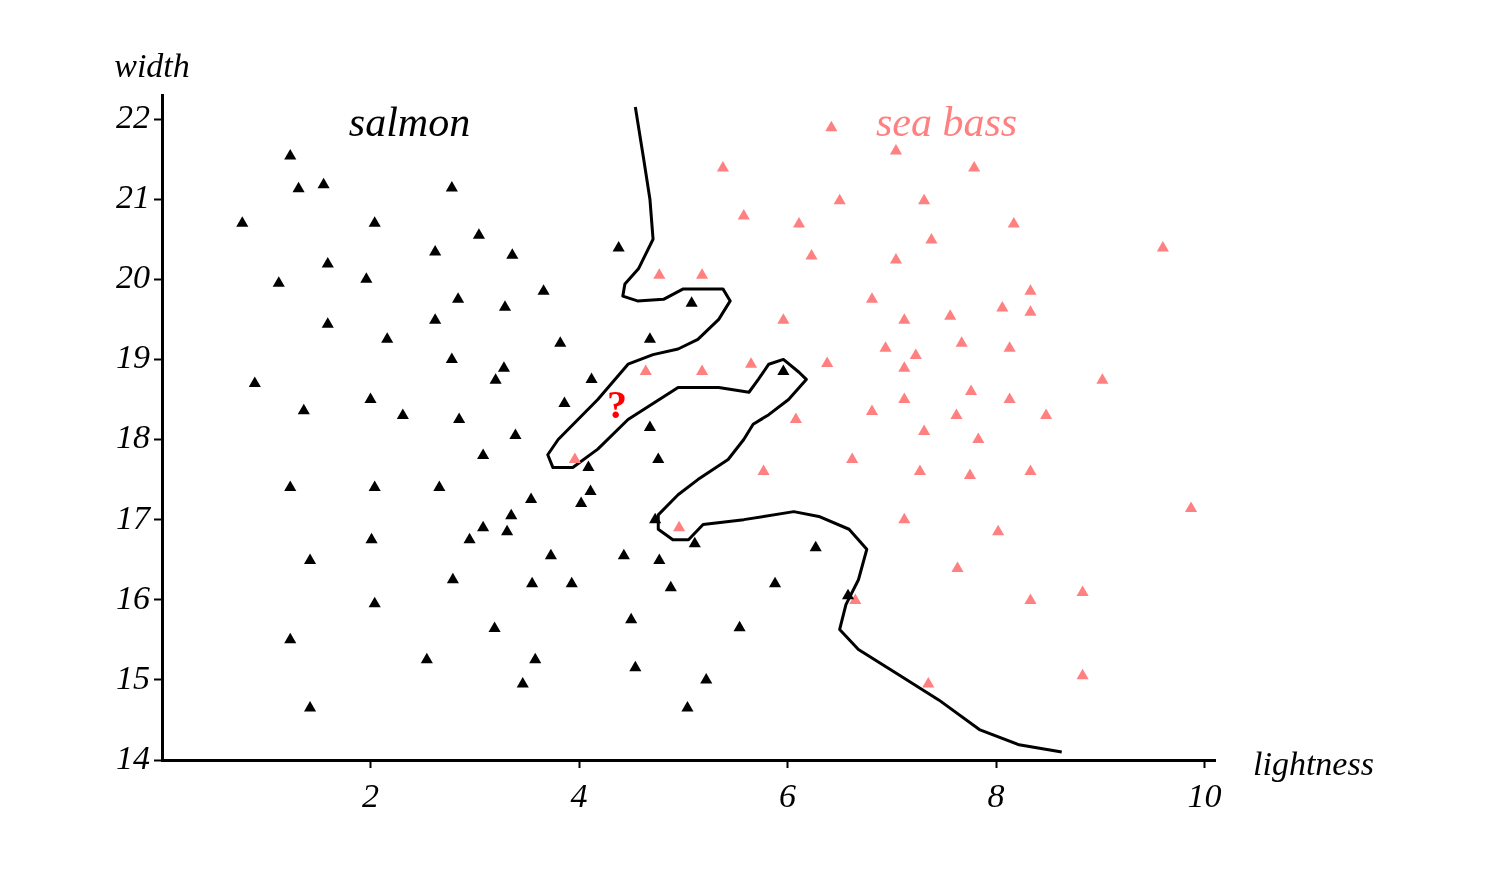 This screenshot has width=1512, height=869. Describe the element at coordinates (134, 517) in the screenshot. I see `y-tick-label: 17` at that location.